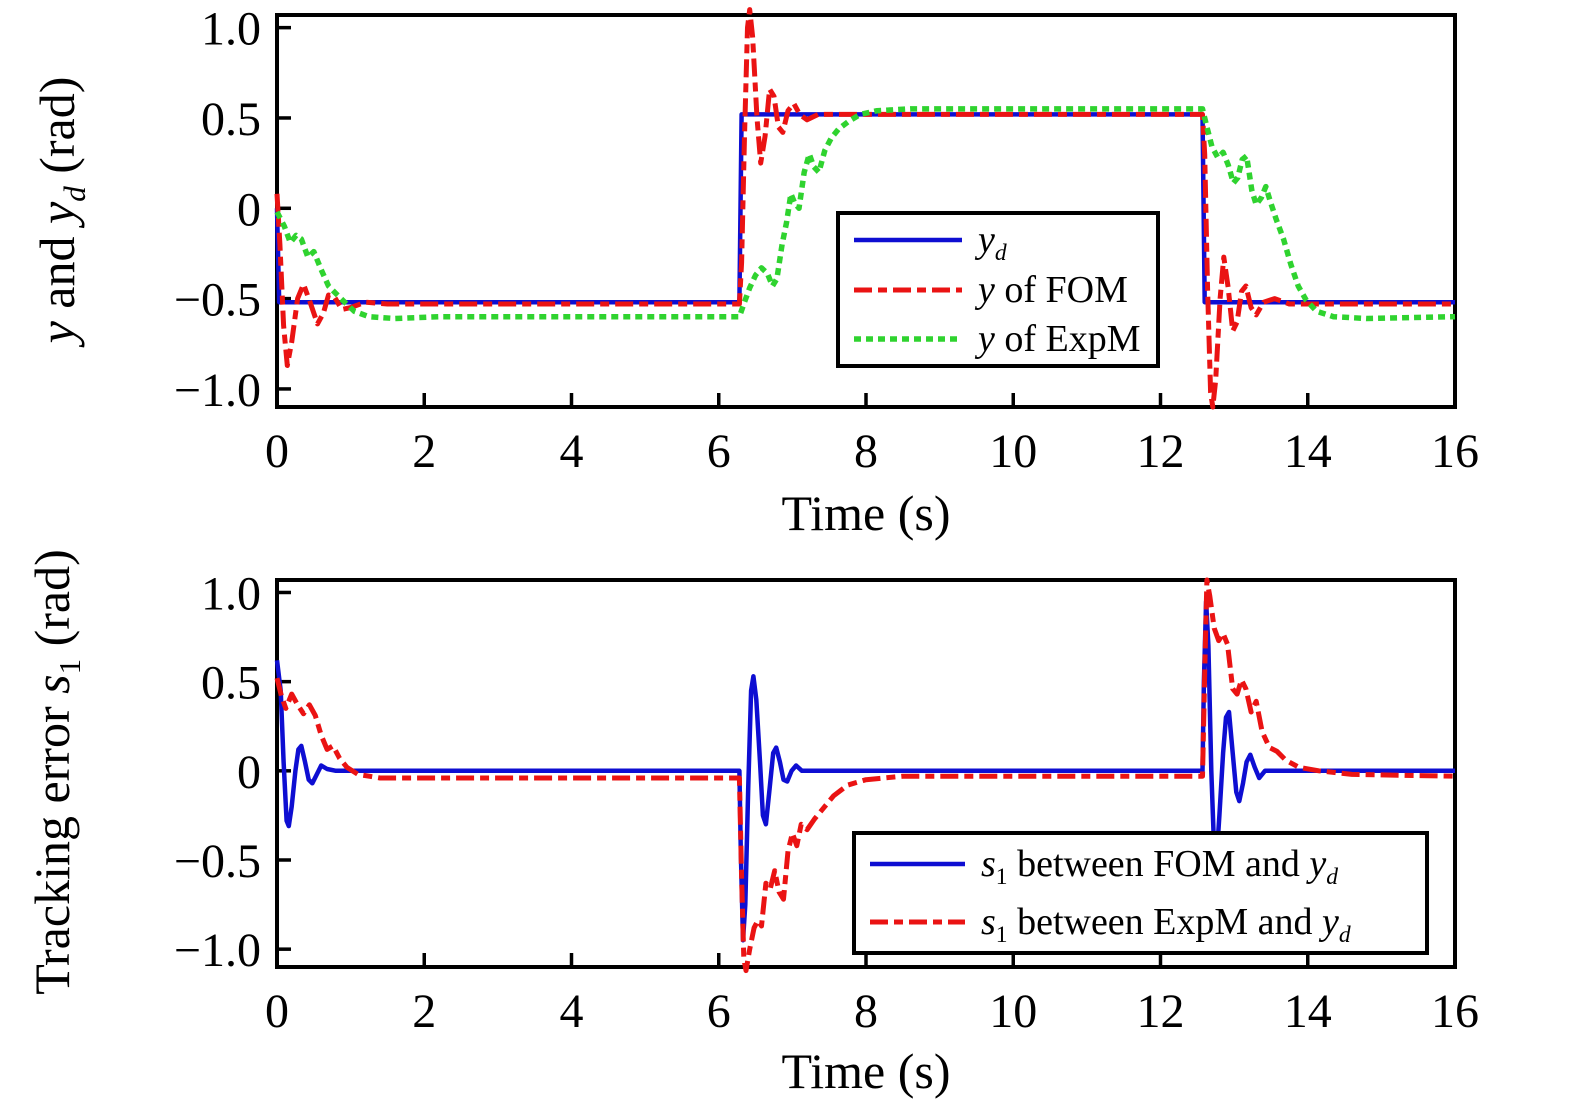 This screenshot has width=1575, height=1110. What do you see at coordinates (277, 451) in the screenshot?
I see `top-x-tick-label: 0` at bounding box center [277, 451].